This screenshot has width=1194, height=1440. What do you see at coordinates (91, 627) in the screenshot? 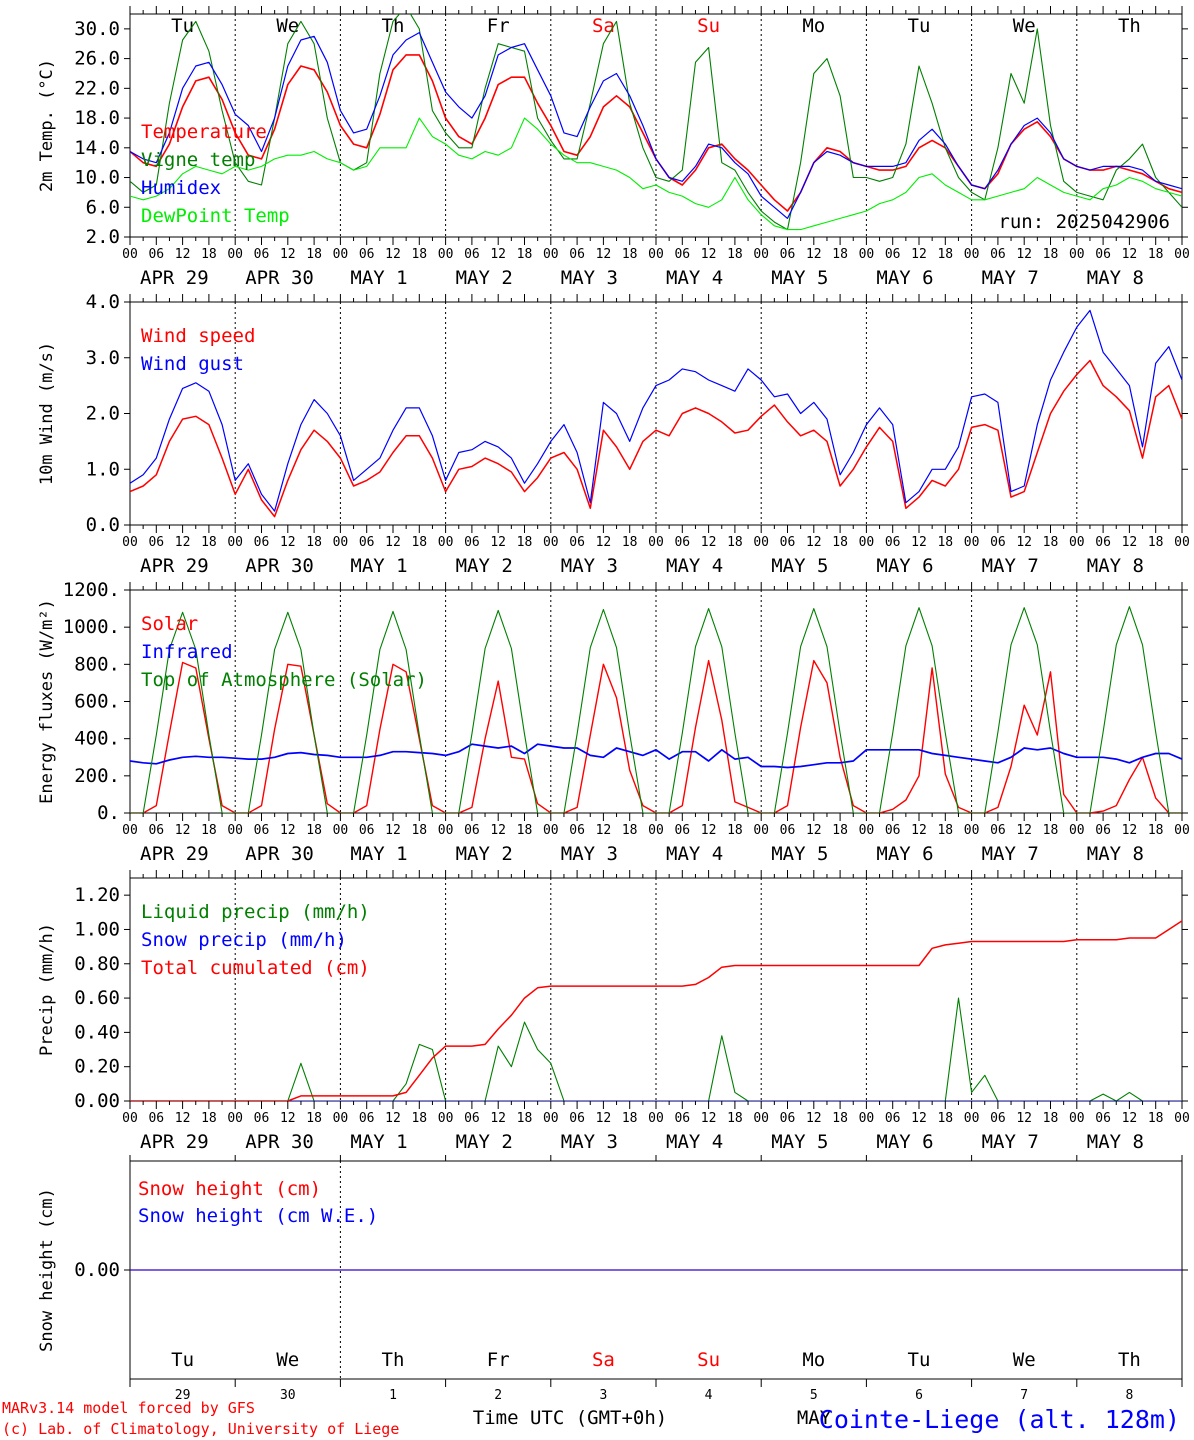
I see `y-tick-label: 1000.` at bounding box center [91, 627].